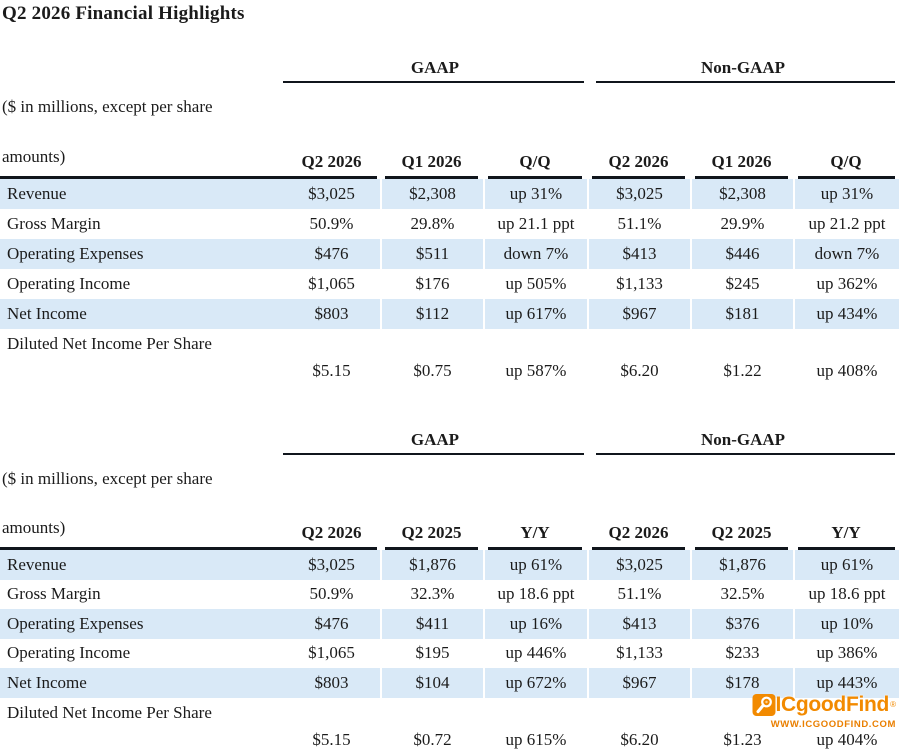 The width and height of the screenshot is (899, 756). What do you see at coordinates (846, 502) in the screenshot?
I see `col-header-nongaap-yoy: Y/Y` at bounding box center [846, 502].